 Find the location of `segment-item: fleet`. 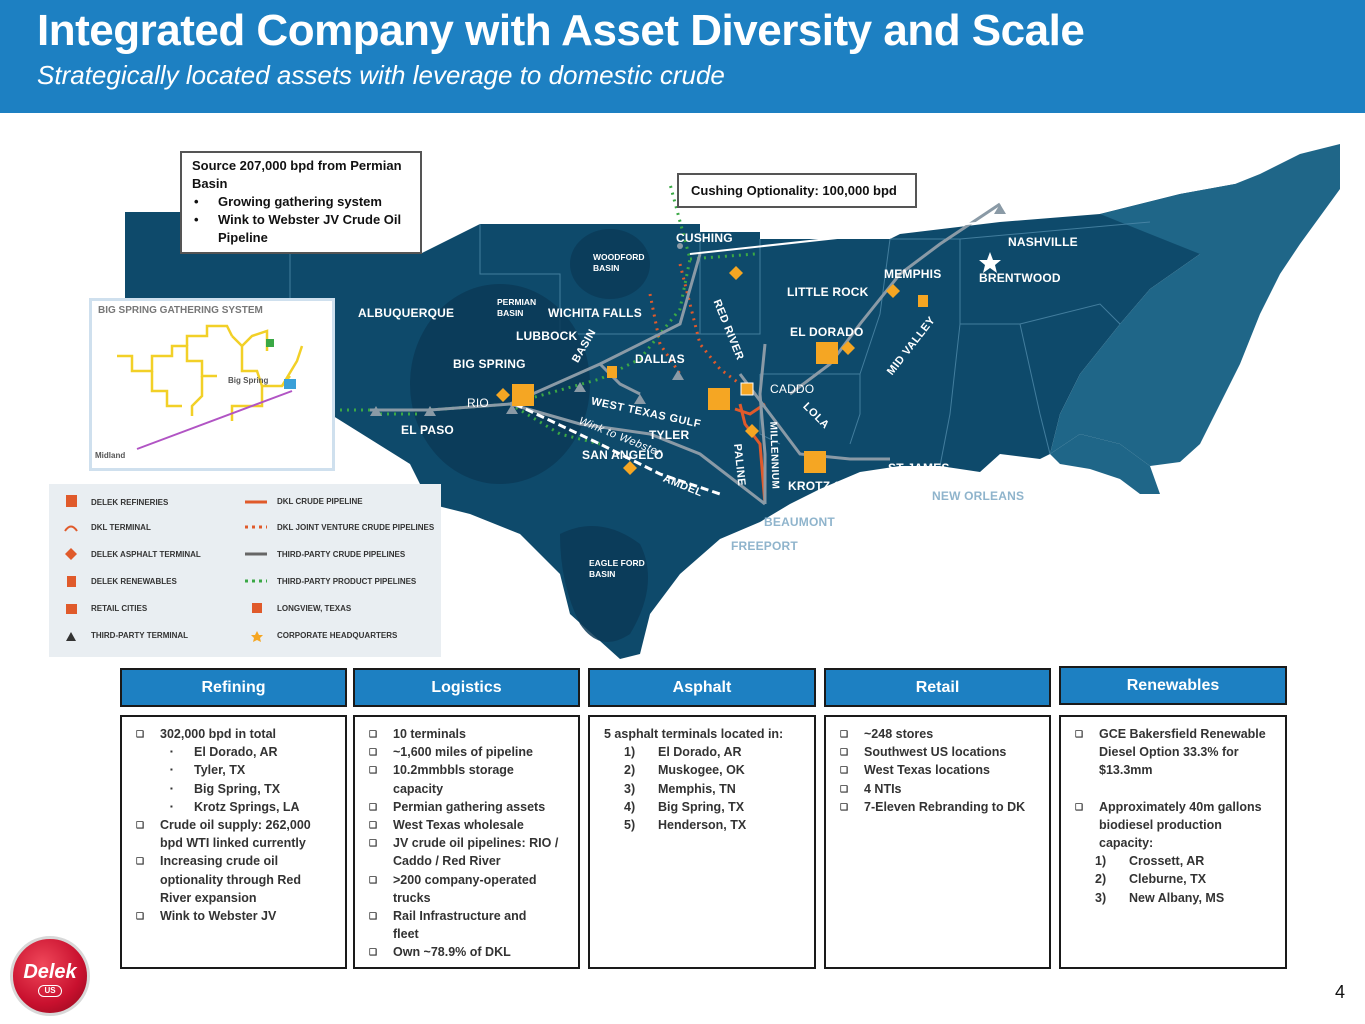

segment-item: fleet is located at coordinates (406, 934).